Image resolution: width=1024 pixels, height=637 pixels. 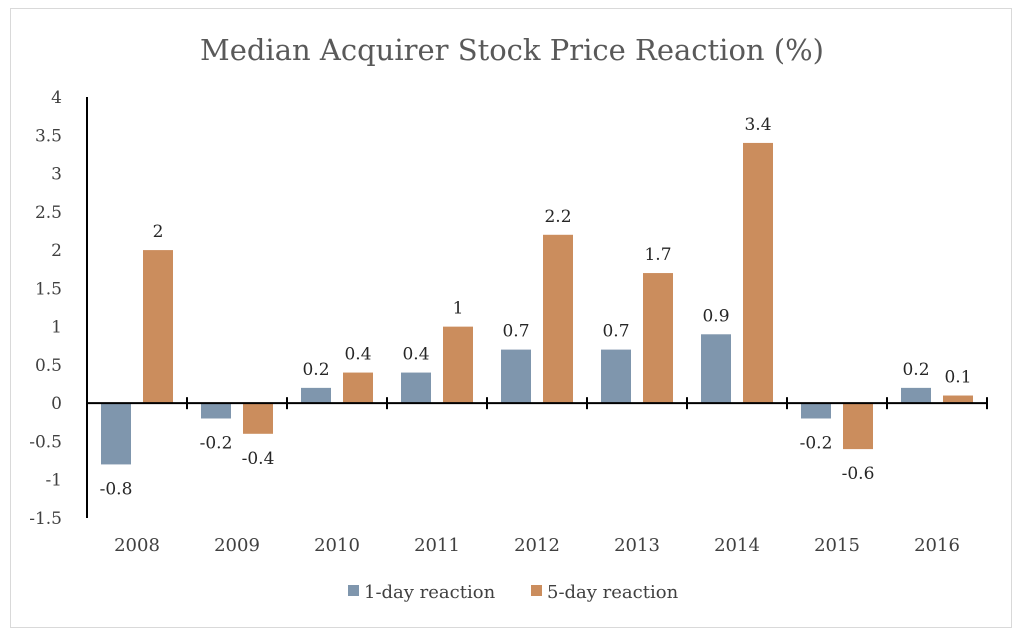 I want to click on x-tick-label: 2013, so click(x=637, y=545).